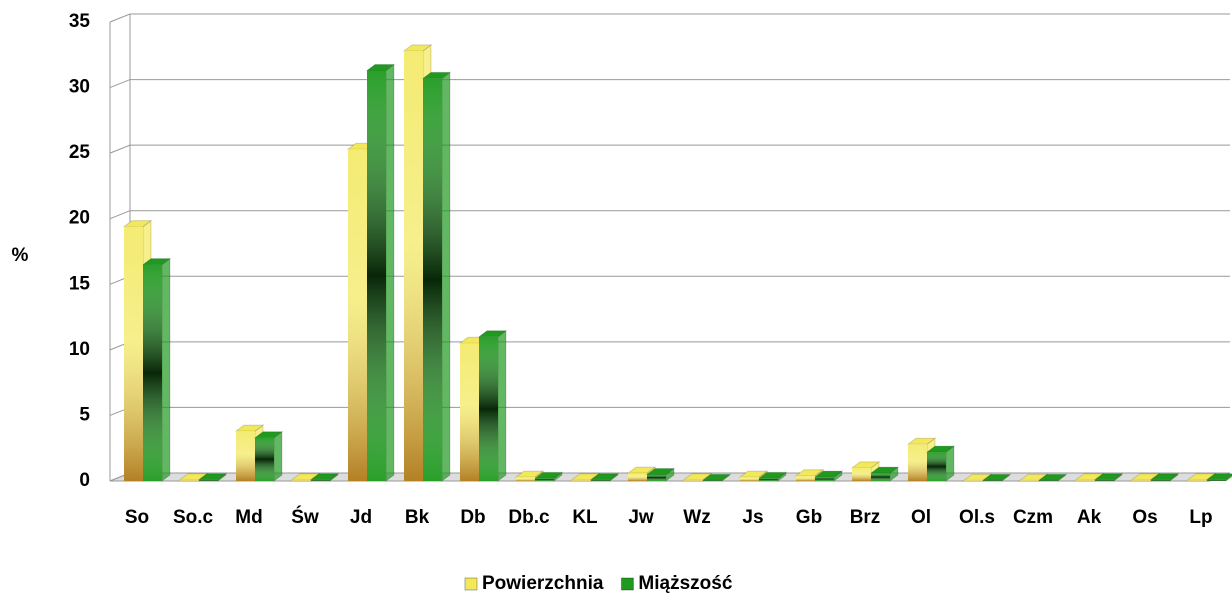 The width and height of the screenshot is (1232, 599). What do you see at coordinates (137, 517) in the screenshot?
I see `x-tick-label: So` at bounding box center [137, 517].